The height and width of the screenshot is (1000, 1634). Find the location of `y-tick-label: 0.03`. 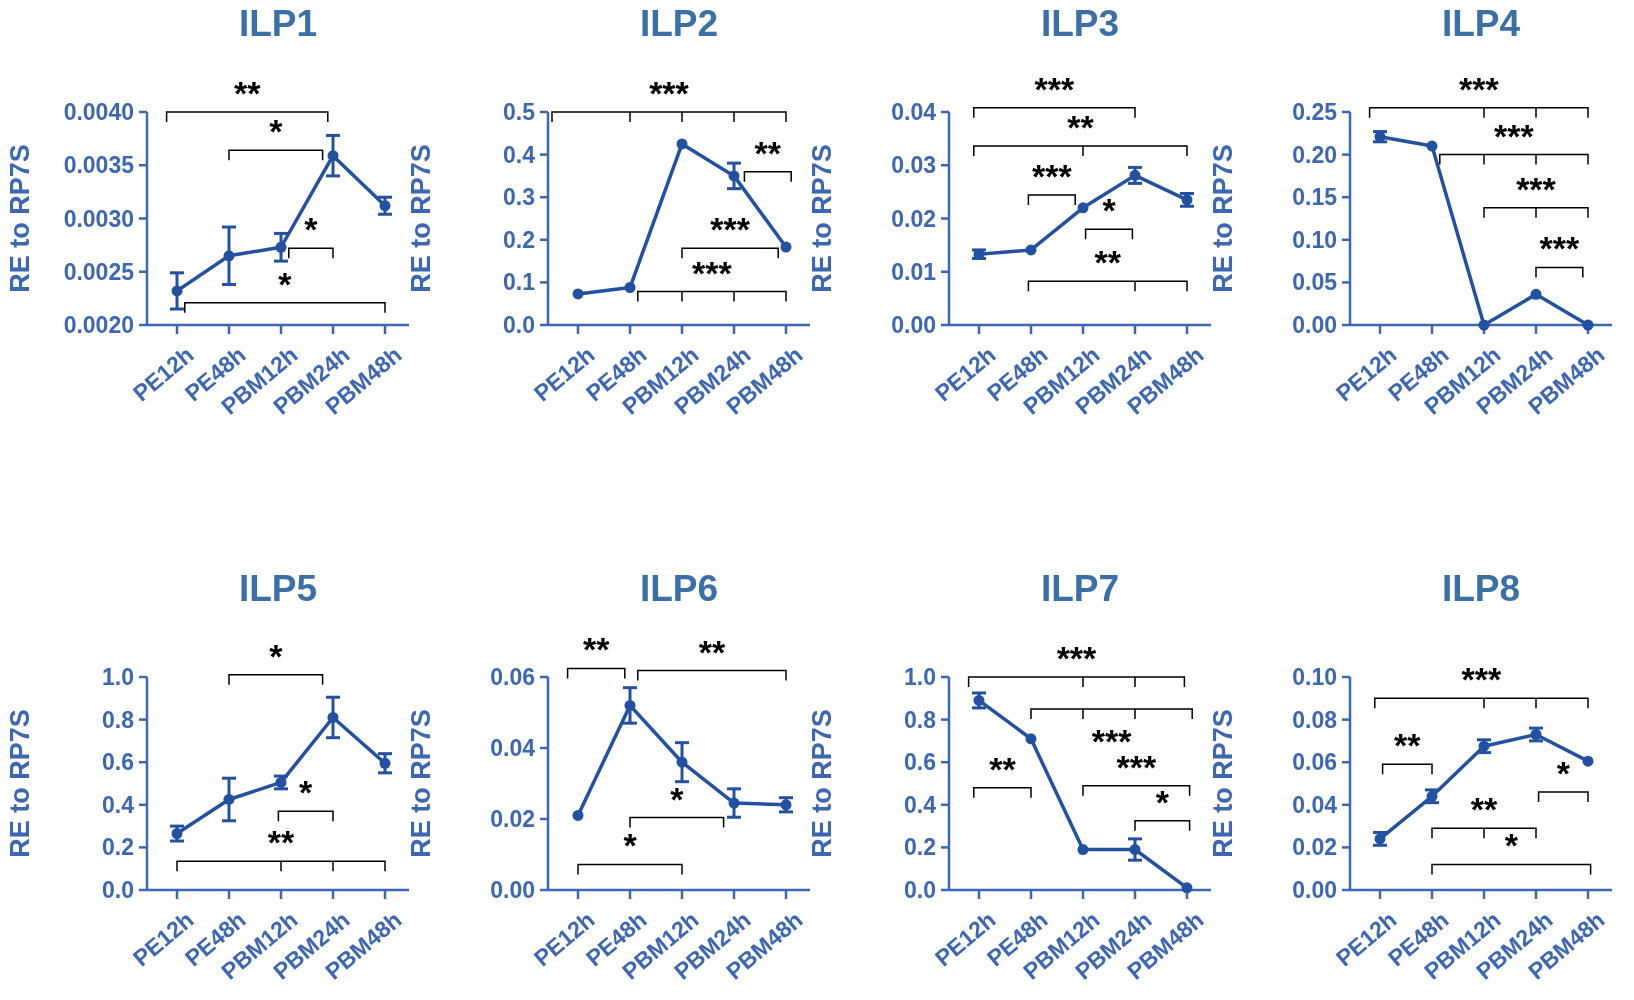

y-tick-label: 0.03 is located at coordinates (913, 165).